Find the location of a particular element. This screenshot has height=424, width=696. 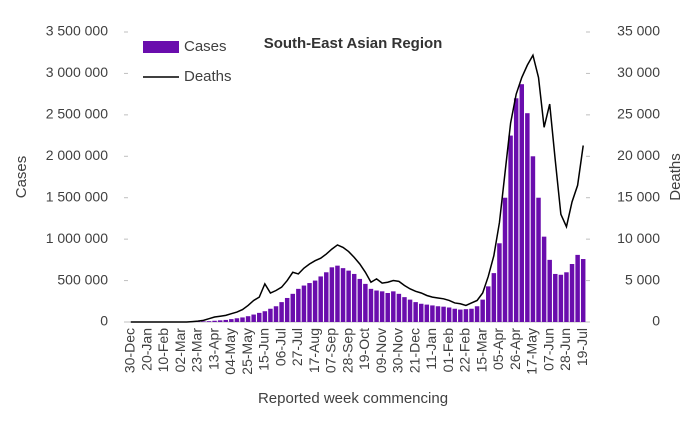

x-tick-label: 15-Mar is located at coordinates (481, 350).